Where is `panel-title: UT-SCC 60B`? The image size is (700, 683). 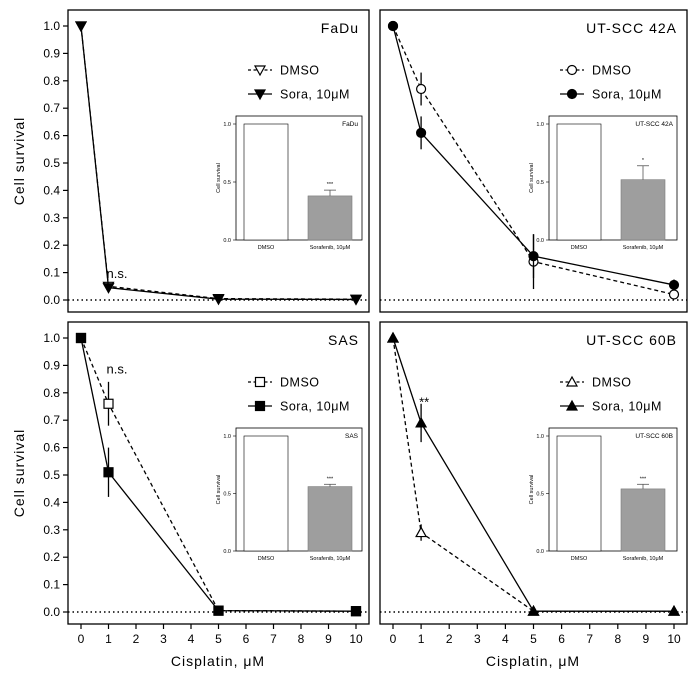 panel-title: UT-SCC 60B is located at coordinates (631, 340).